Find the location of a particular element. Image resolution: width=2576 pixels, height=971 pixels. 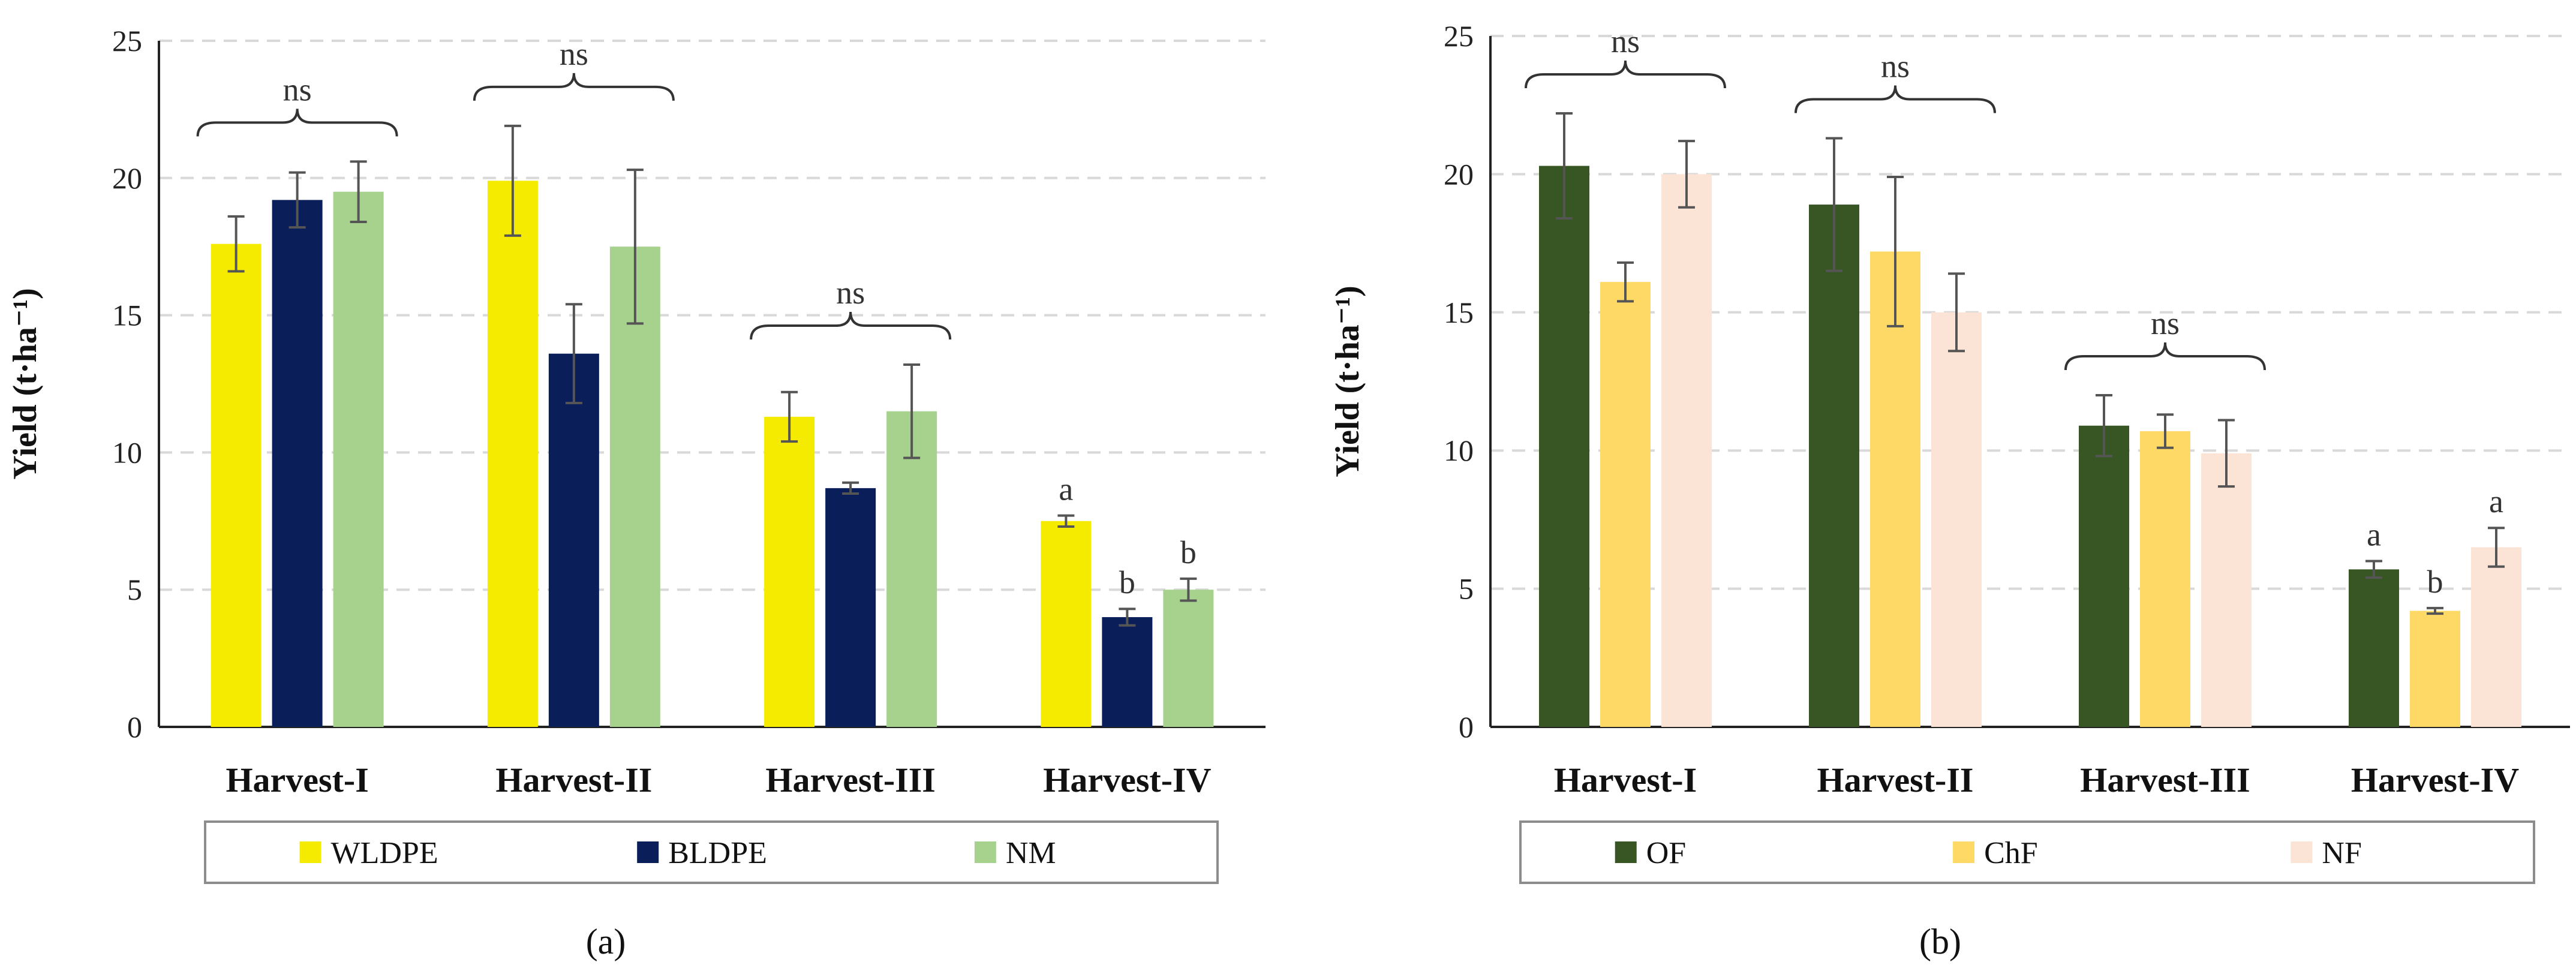

legend-label: BLDPE is located at coordinates (718, 853).